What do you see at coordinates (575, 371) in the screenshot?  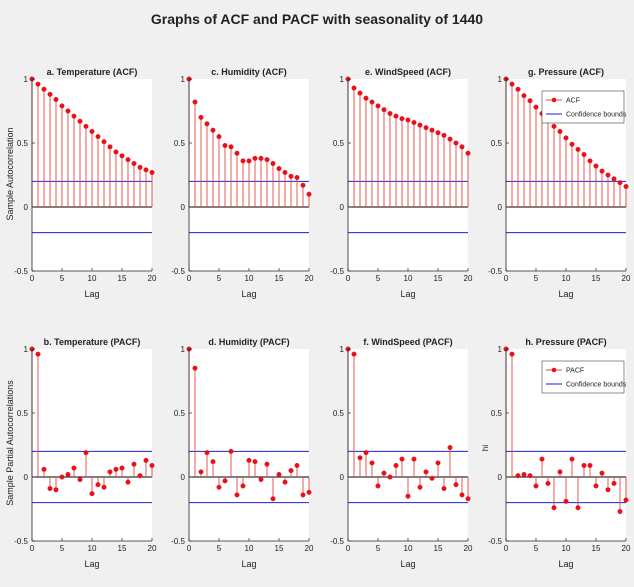 I see `legend-entry-series: PACF` at bounding box center [575, 371].